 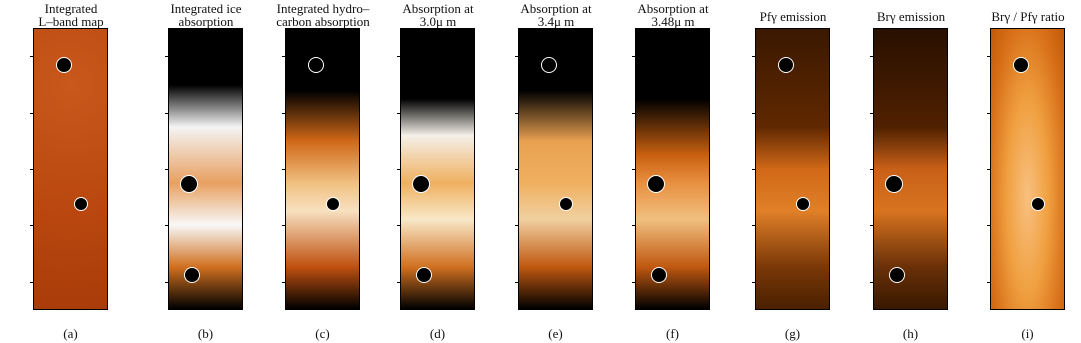 What do you see at coordinates (71, 21) in the screenshot?
I see `panel-title: L–band map` at bounding box center [71, 21].